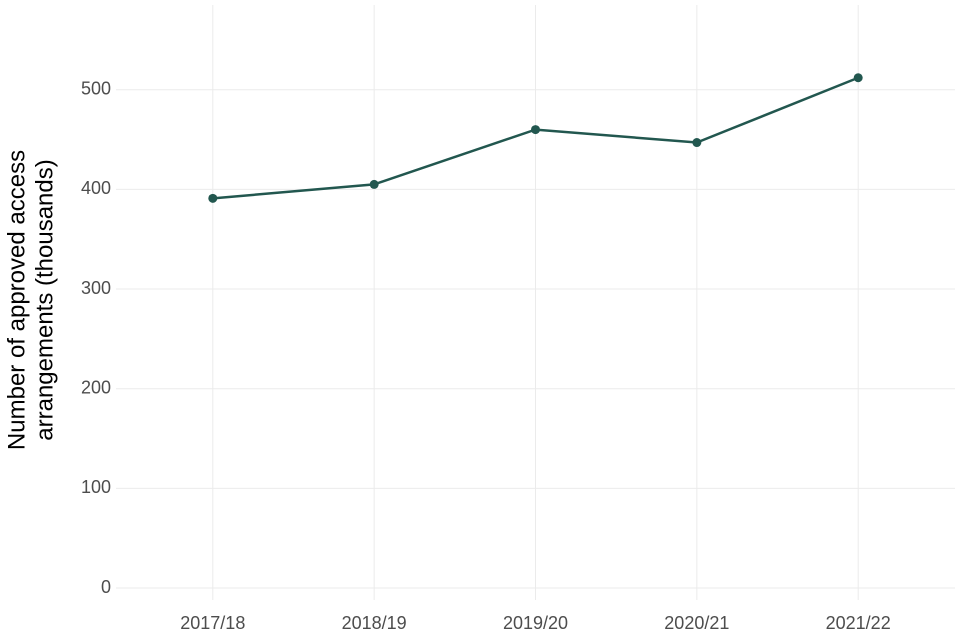 Image resolution: width=960 pixels, height=640 pixels. I want to click on y-tick-label: 500, so click(96, 88).